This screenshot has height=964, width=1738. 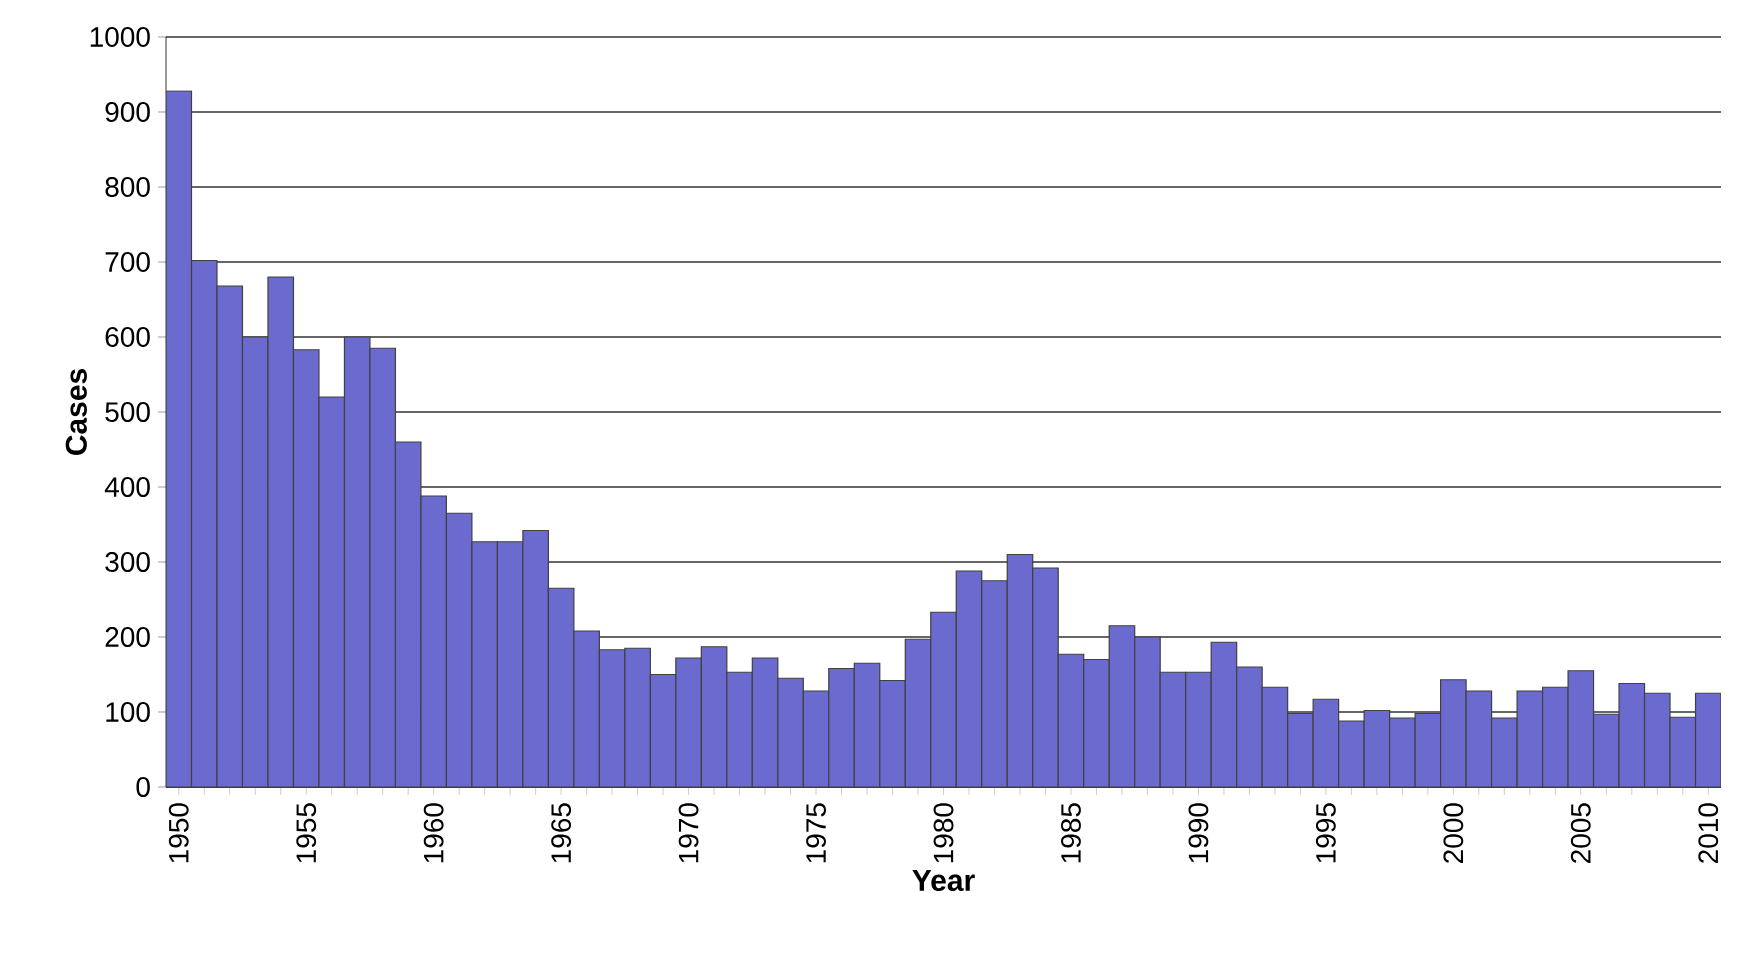 What do you see at coordinates (688, 833) in the screenshot?
I see `x-tick-label: 1970` at bounding box center [688, 833].